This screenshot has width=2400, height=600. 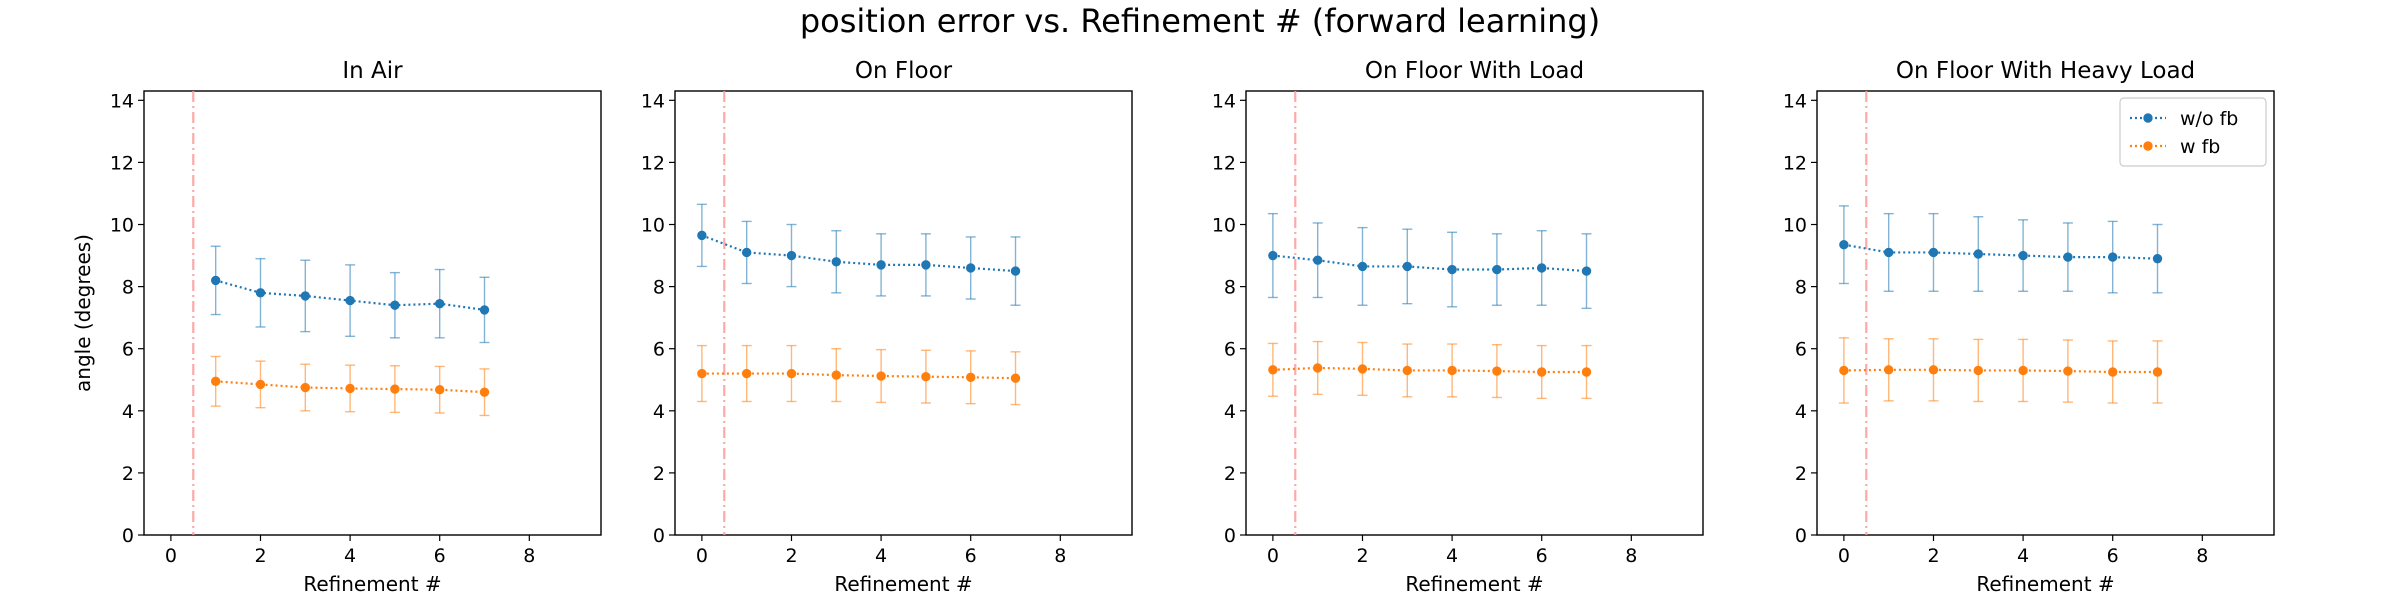 What do you see at coordinates (1474, 71) in the screenshot?
I see `subplot-title: On Floor With Load` at bounding box center [1474, 71].